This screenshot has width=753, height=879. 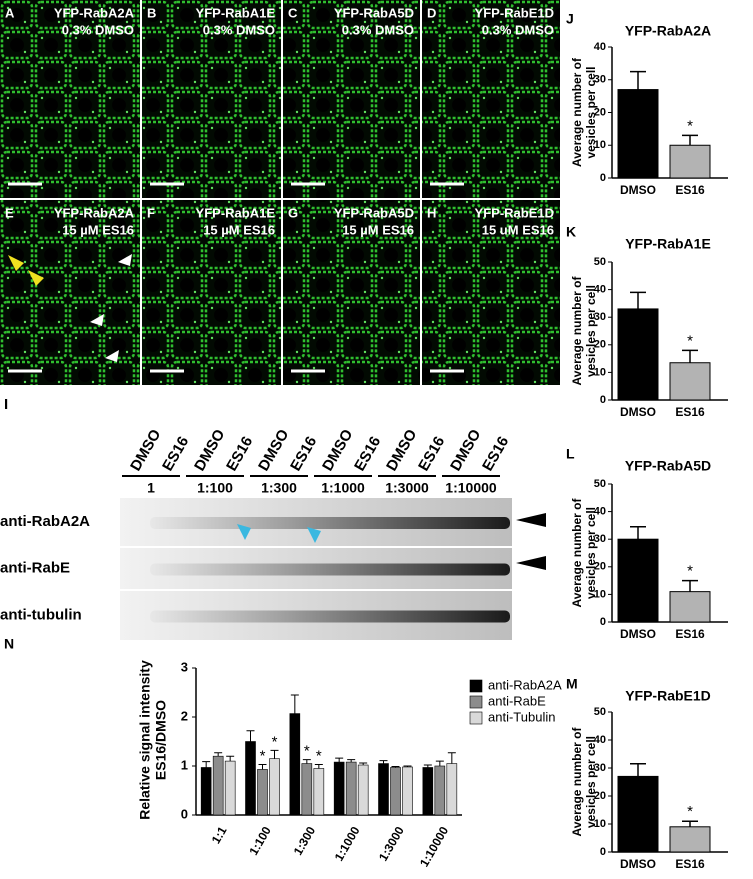 What do you see at coordinates (330, 616) in the screenshot?
I see `blot-band` at bounding box center [330, 616].